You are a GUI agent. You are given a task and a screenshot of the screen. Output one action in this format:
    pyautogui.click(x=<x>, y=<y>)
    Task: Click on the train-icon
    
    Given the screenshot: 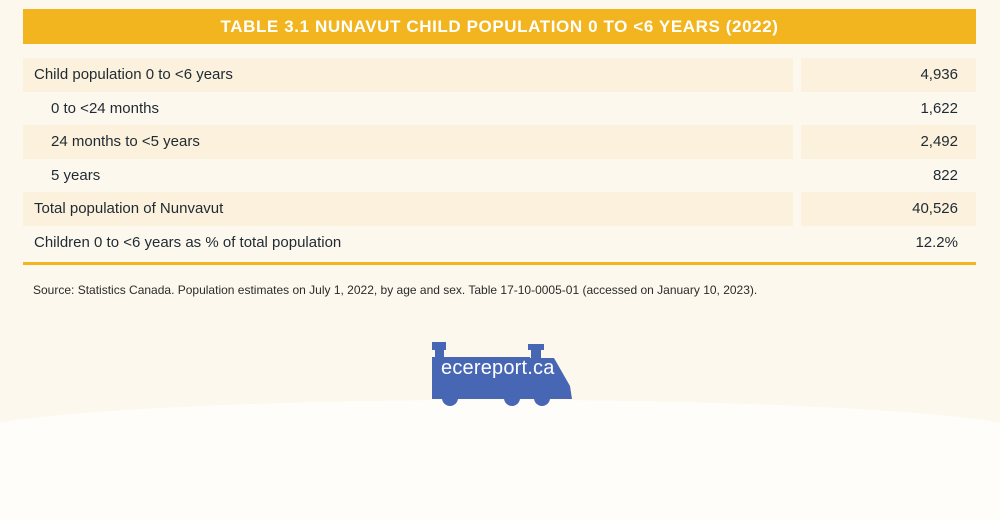 What is the action you would take?
    pyautogui.click(x=502, y=374)
    